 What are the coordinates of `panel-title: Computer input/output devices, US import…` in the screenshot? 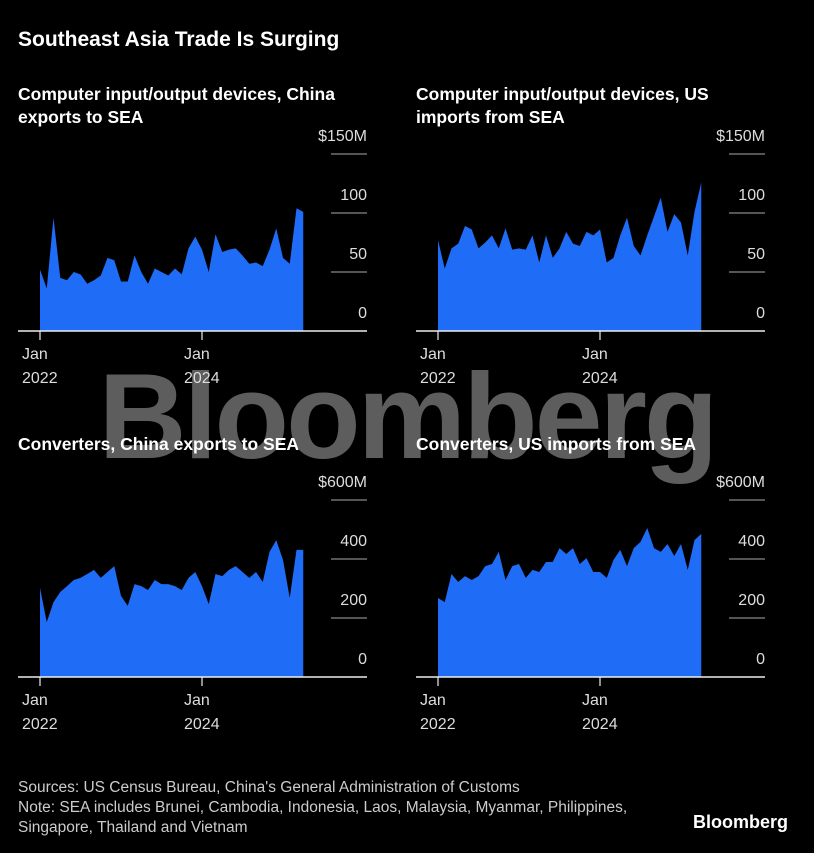 It's located at (562, 105).